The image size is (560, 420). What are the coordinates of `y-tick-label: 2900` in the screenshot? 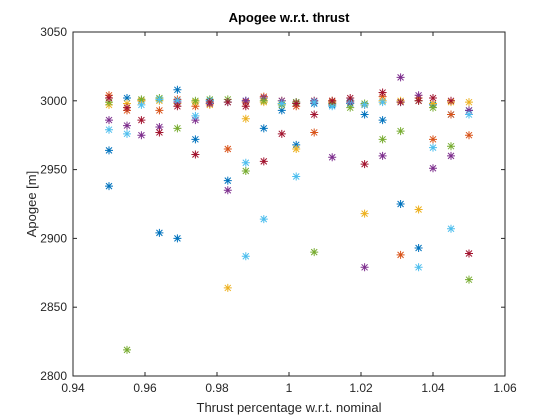 It's located at (53, 238).